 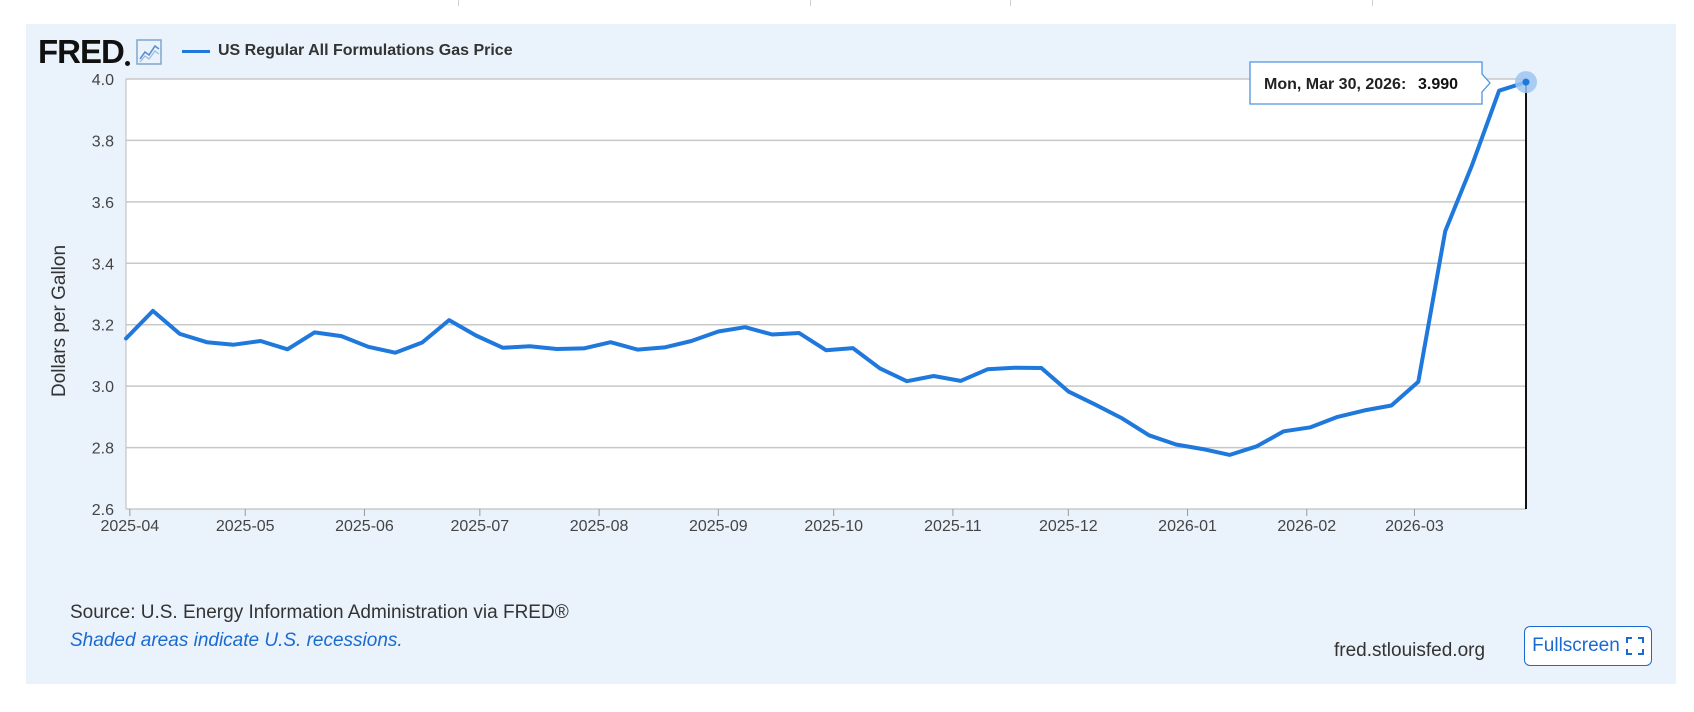 I want to click on expand-icon, so click(x=1634, y=646).